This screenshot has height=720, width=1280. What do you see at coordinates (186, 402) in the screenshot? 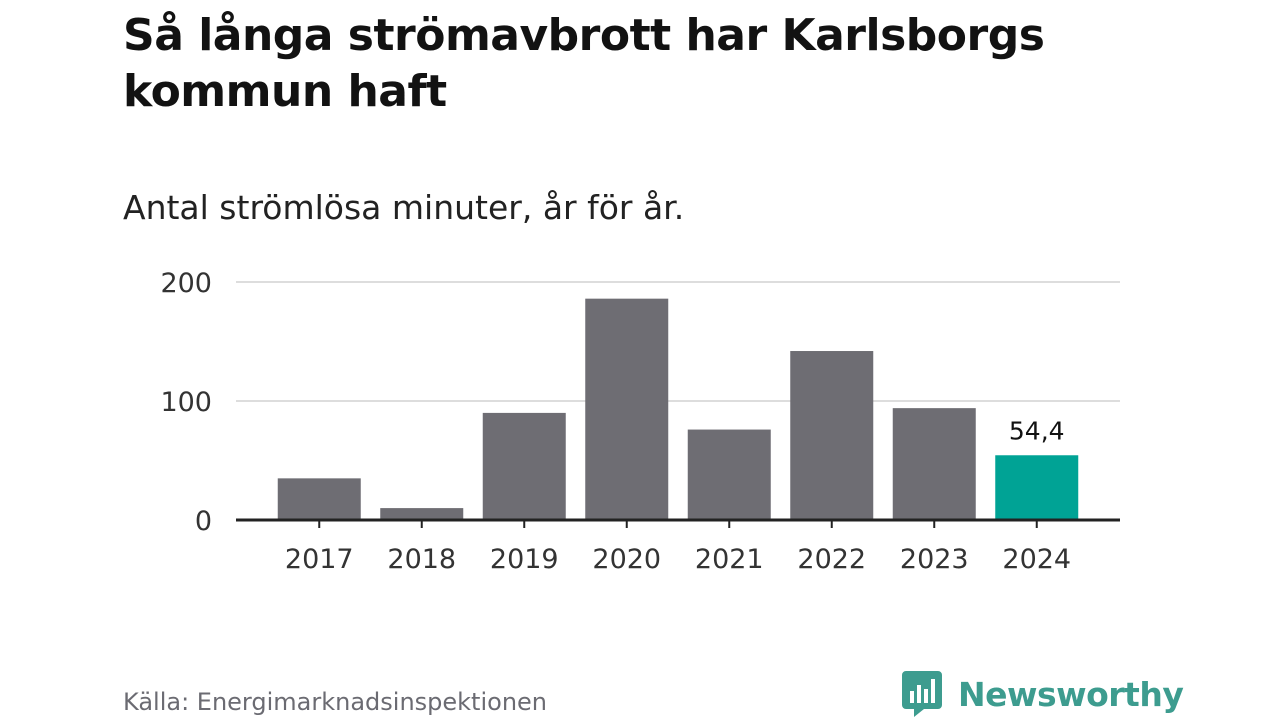
I see `y-tick-label: 100` at bounding box center [186, 402].